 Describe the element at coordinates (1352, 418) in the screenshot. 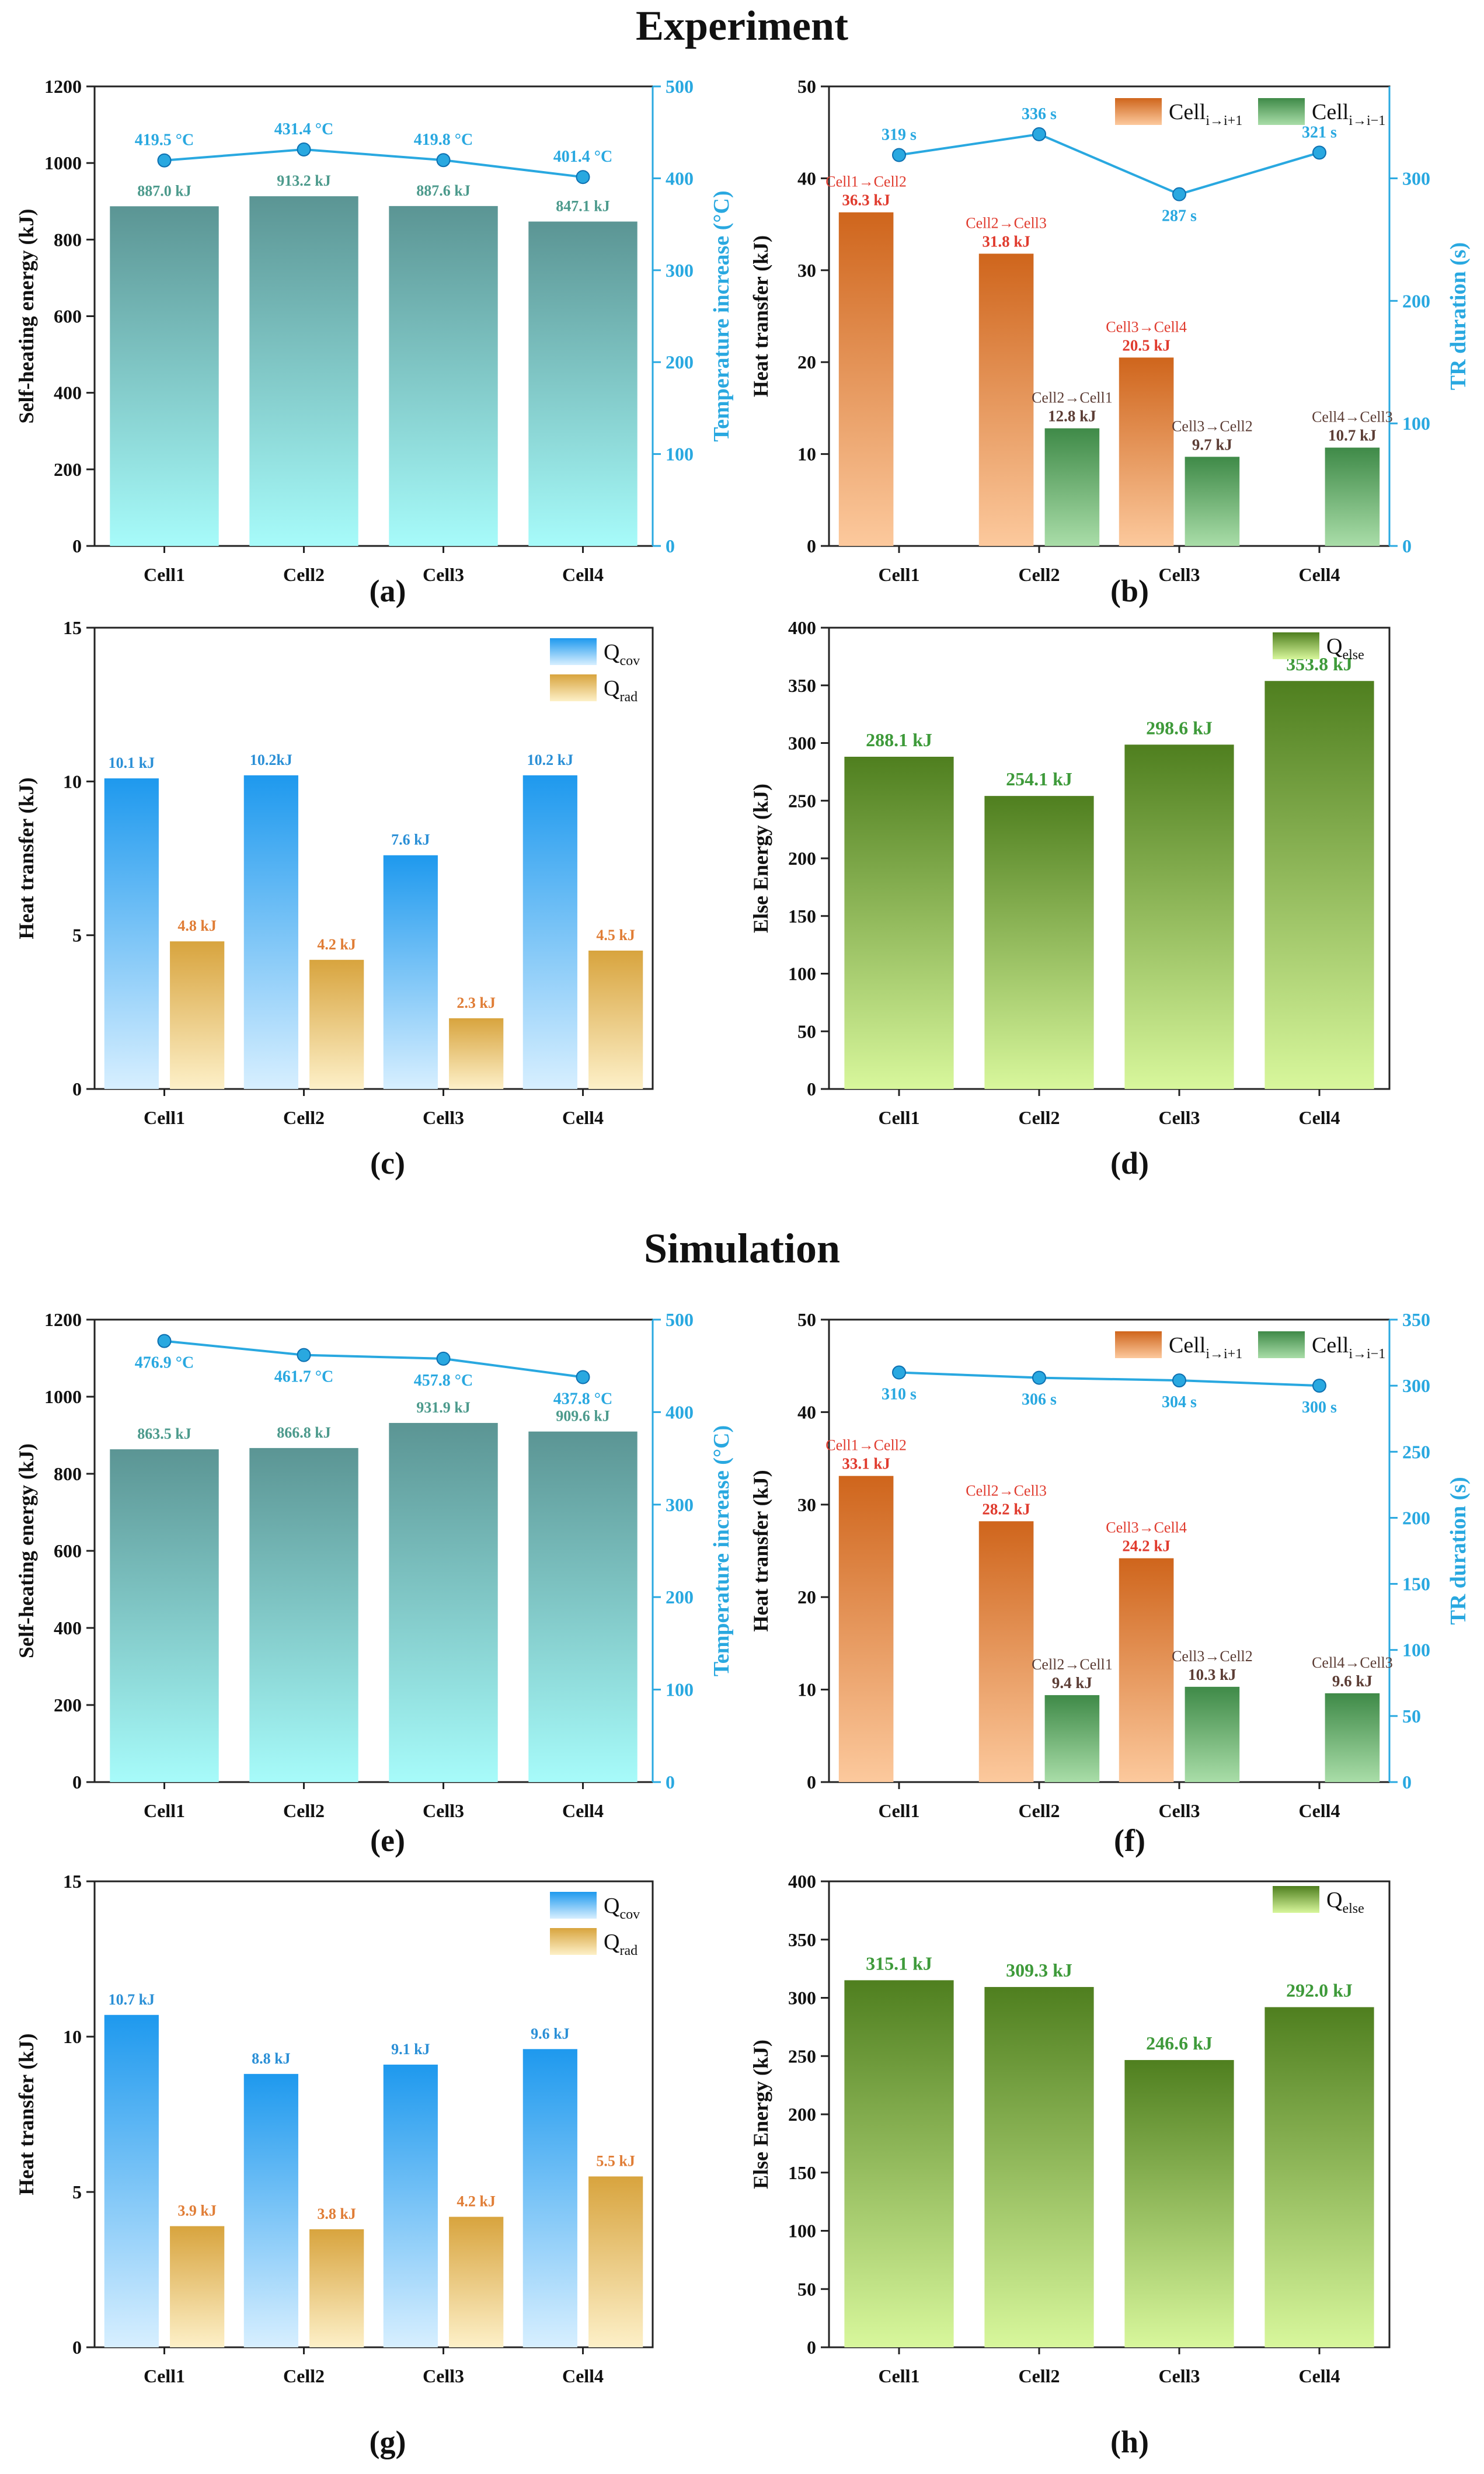

I see `bar-path-label: Cell4→Cell3` at that location.